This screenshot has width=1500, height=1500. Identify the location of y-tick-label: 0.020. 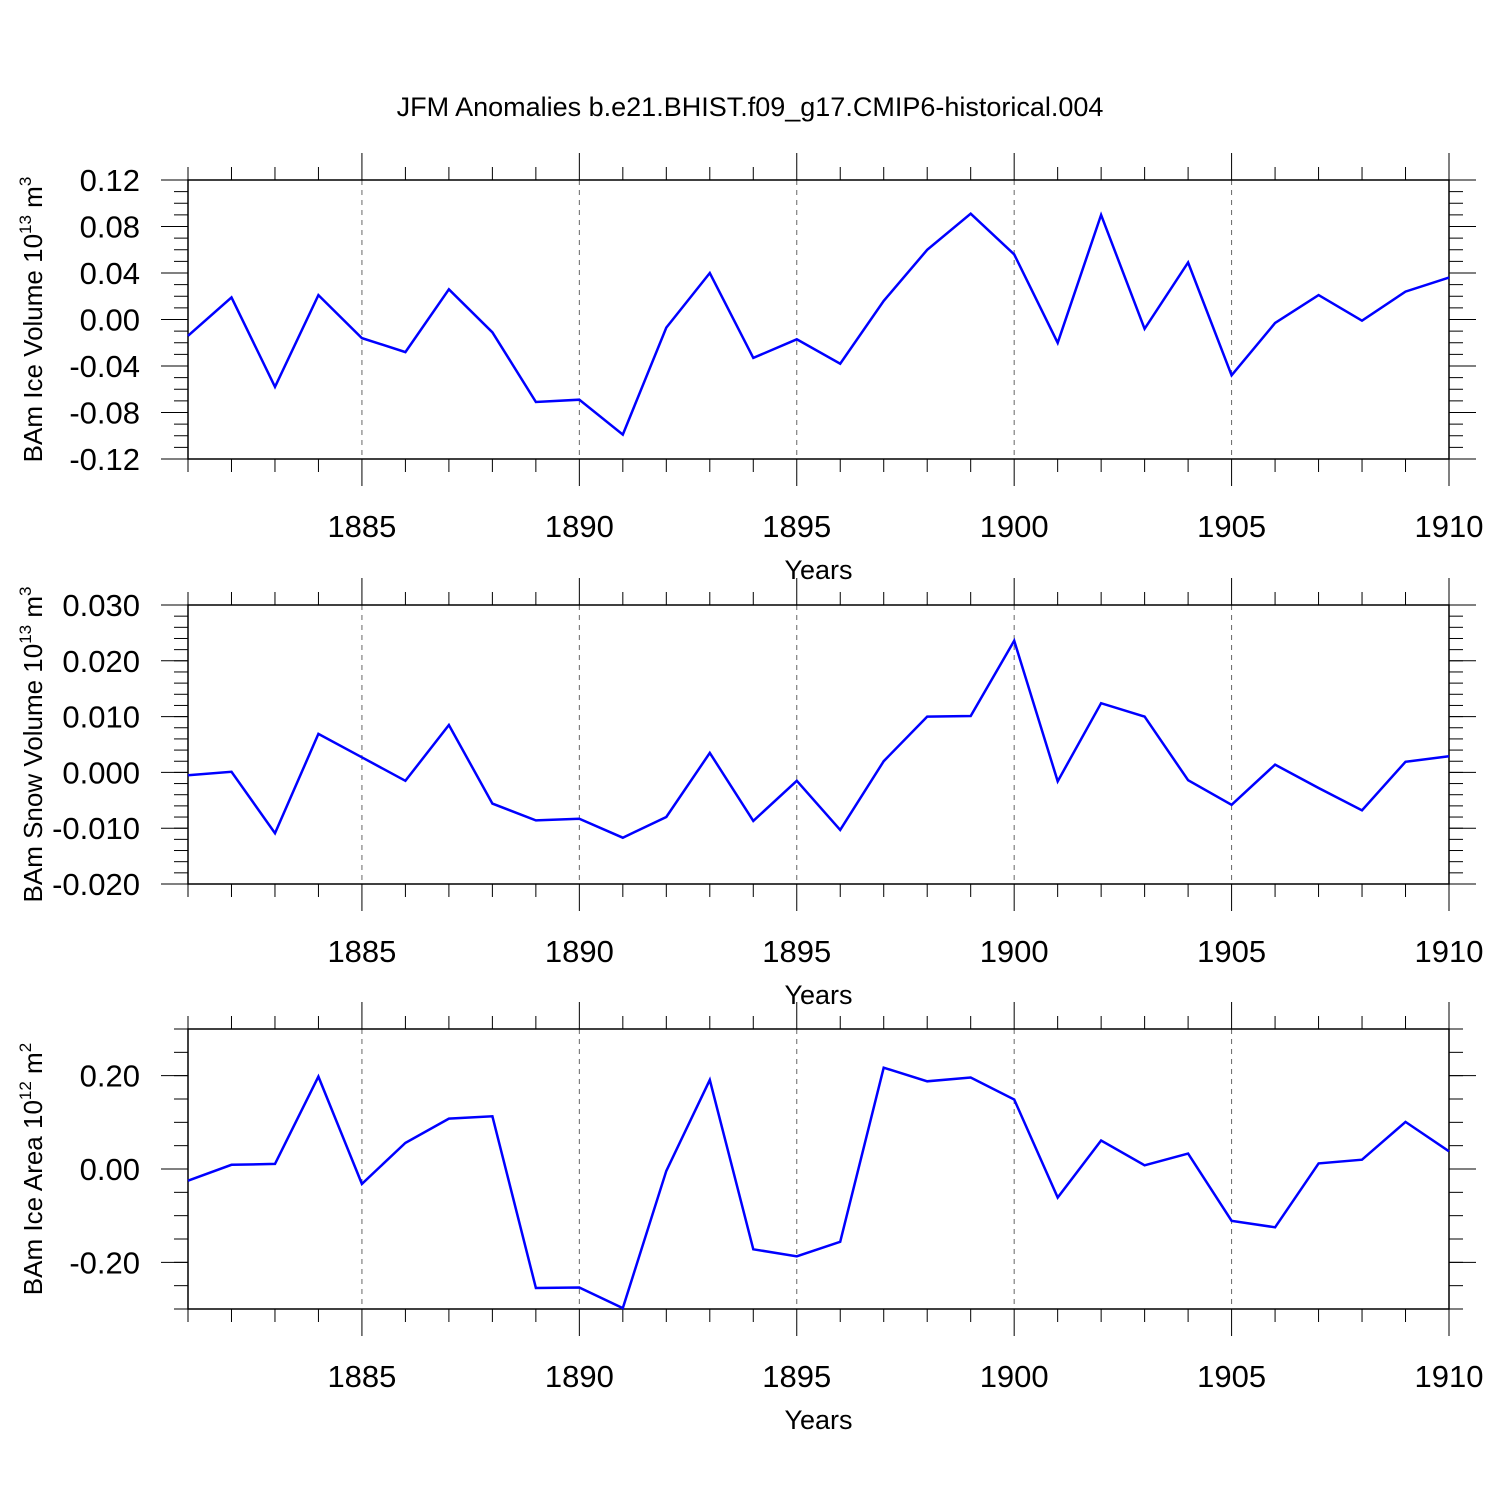
(101, 661).